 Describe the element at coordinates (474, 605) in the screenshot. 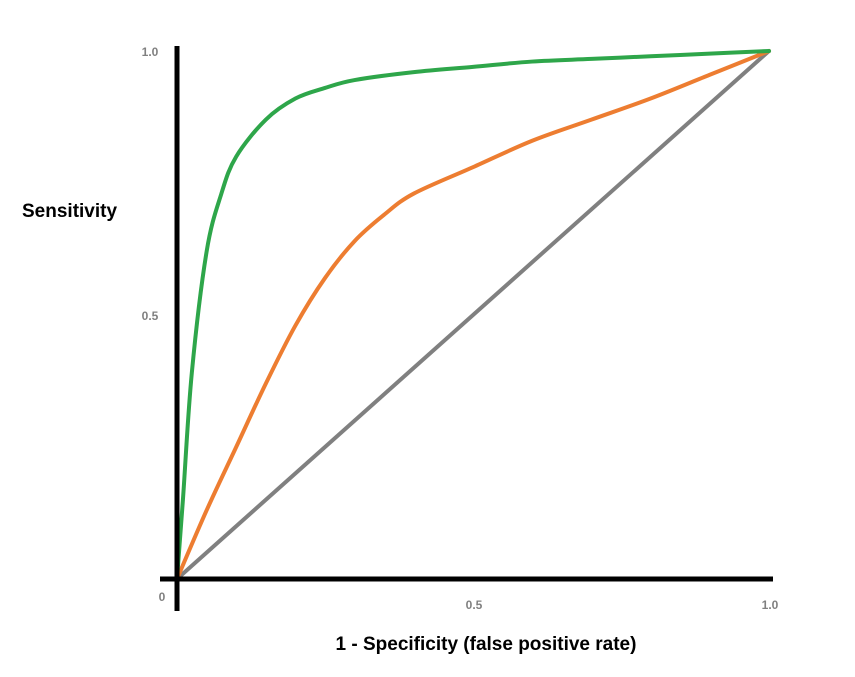

I see `x-tick-label: 0.5` at that location.